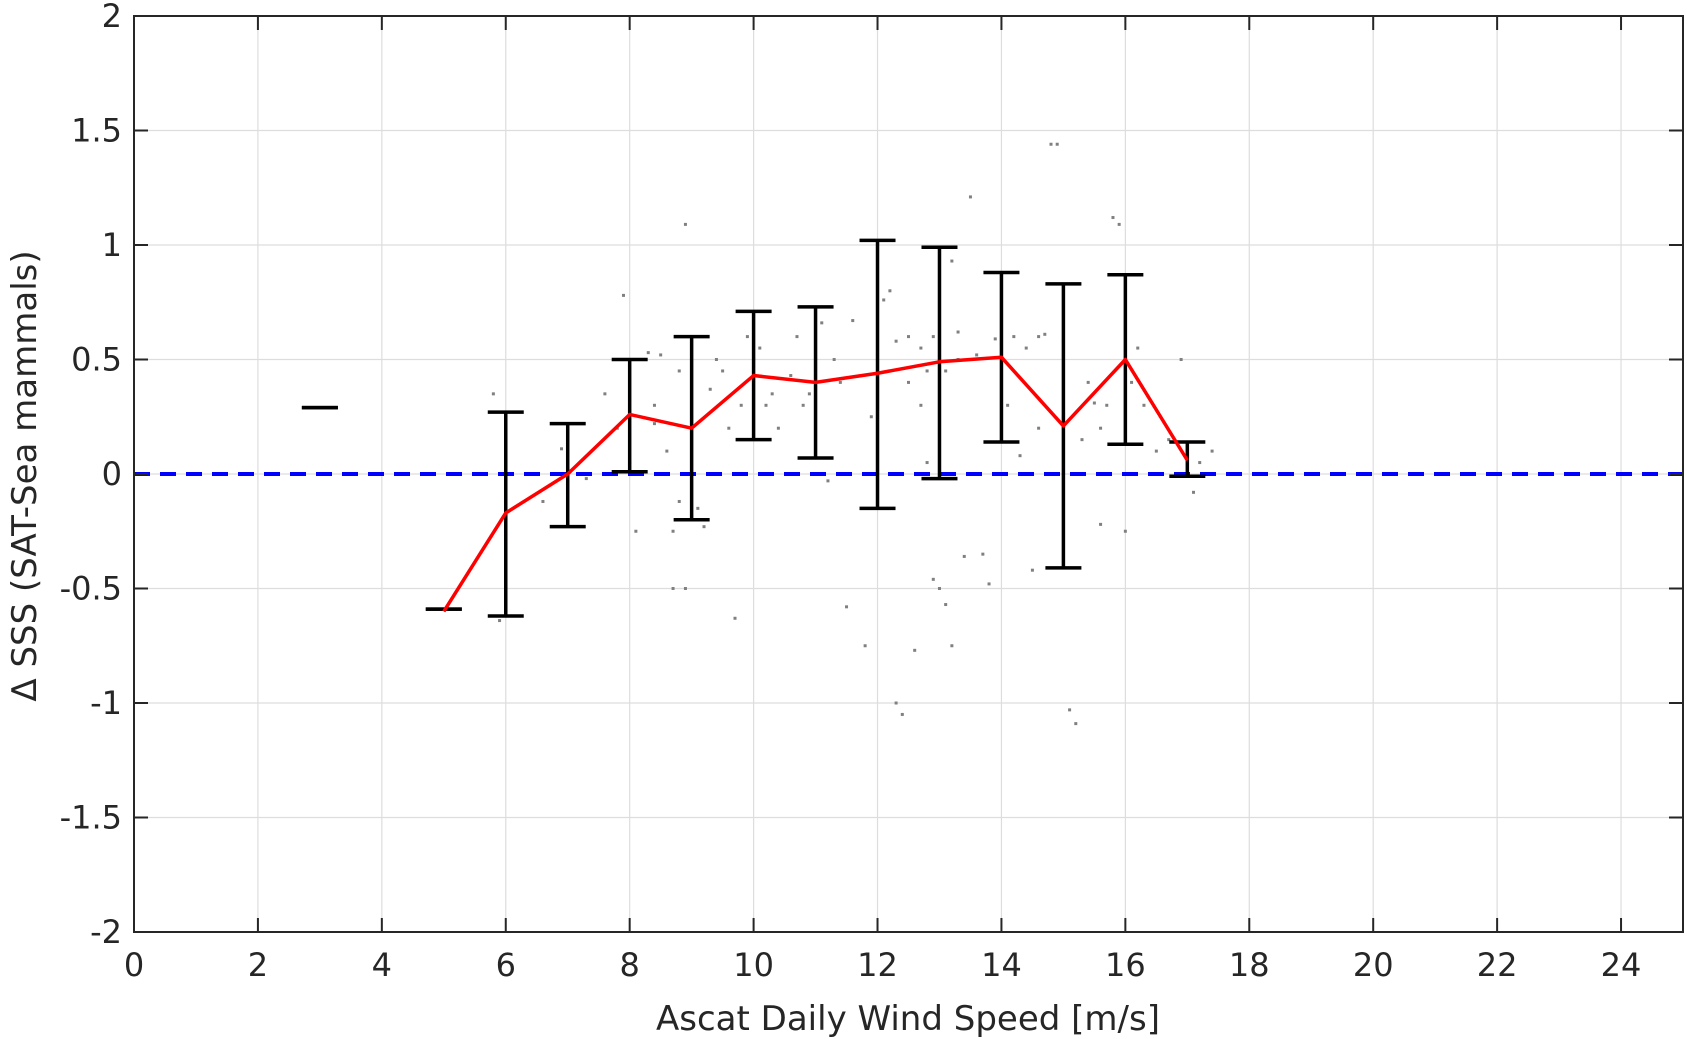  I want to click on x-tick-labels: 0 2 4 6 8 10 12 14 16 18 20 22 24, so click(883, 965).